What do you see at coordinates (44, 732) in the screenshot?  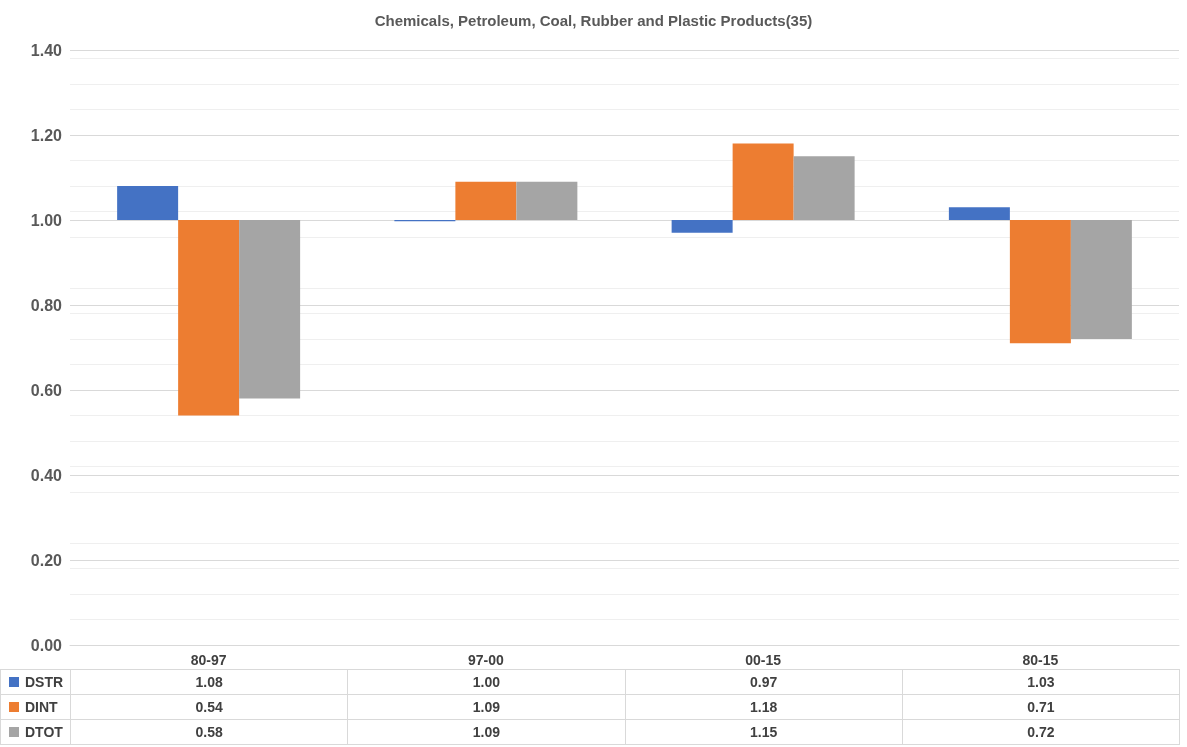 I see `legend-label: DTOT` at bounding box center [44, 732].